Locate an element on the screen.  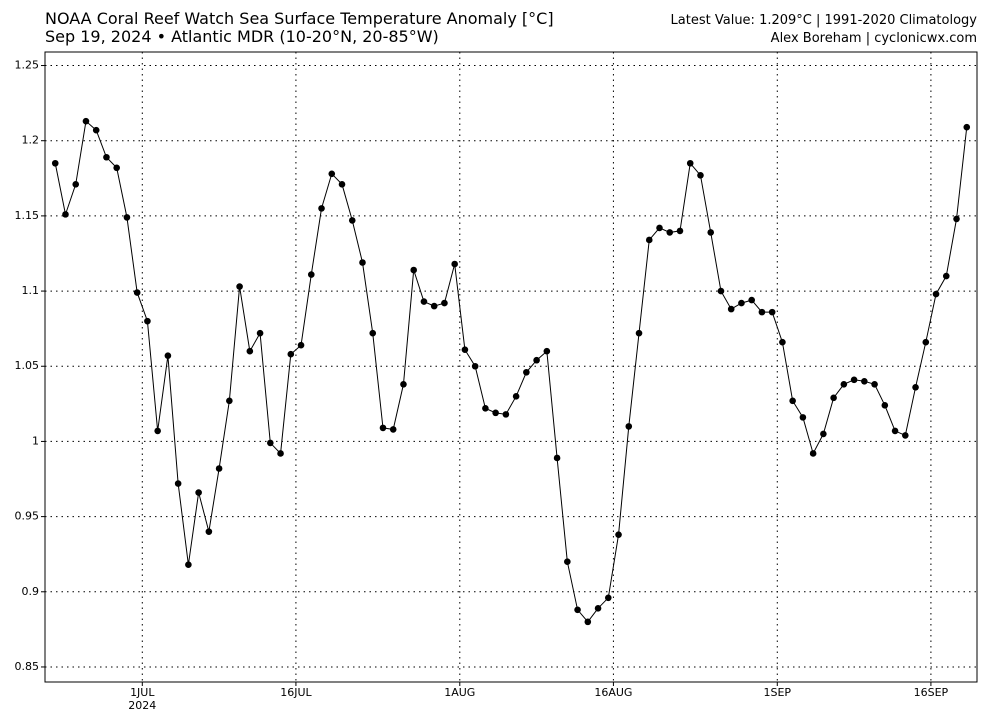
x-tick-label: 1JUL is located at coordinates (142, 692).